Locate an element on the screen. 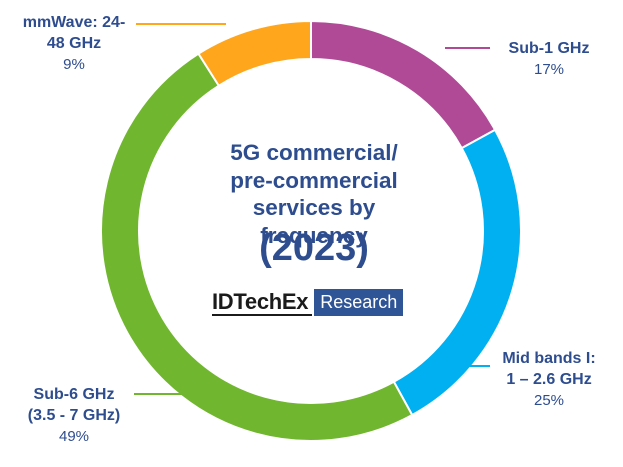 Image resolution: width=623 pixels, height=467 pixels. chart-title-line1: 5G commercial/ is located at coordinates (314, 152).